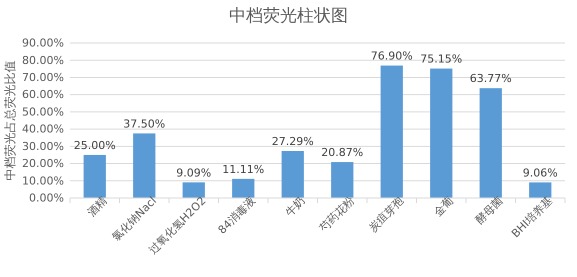 This screenshot has width=577, height=277. I want to click on y-tick-label: 80.00%, so click(43, 60).